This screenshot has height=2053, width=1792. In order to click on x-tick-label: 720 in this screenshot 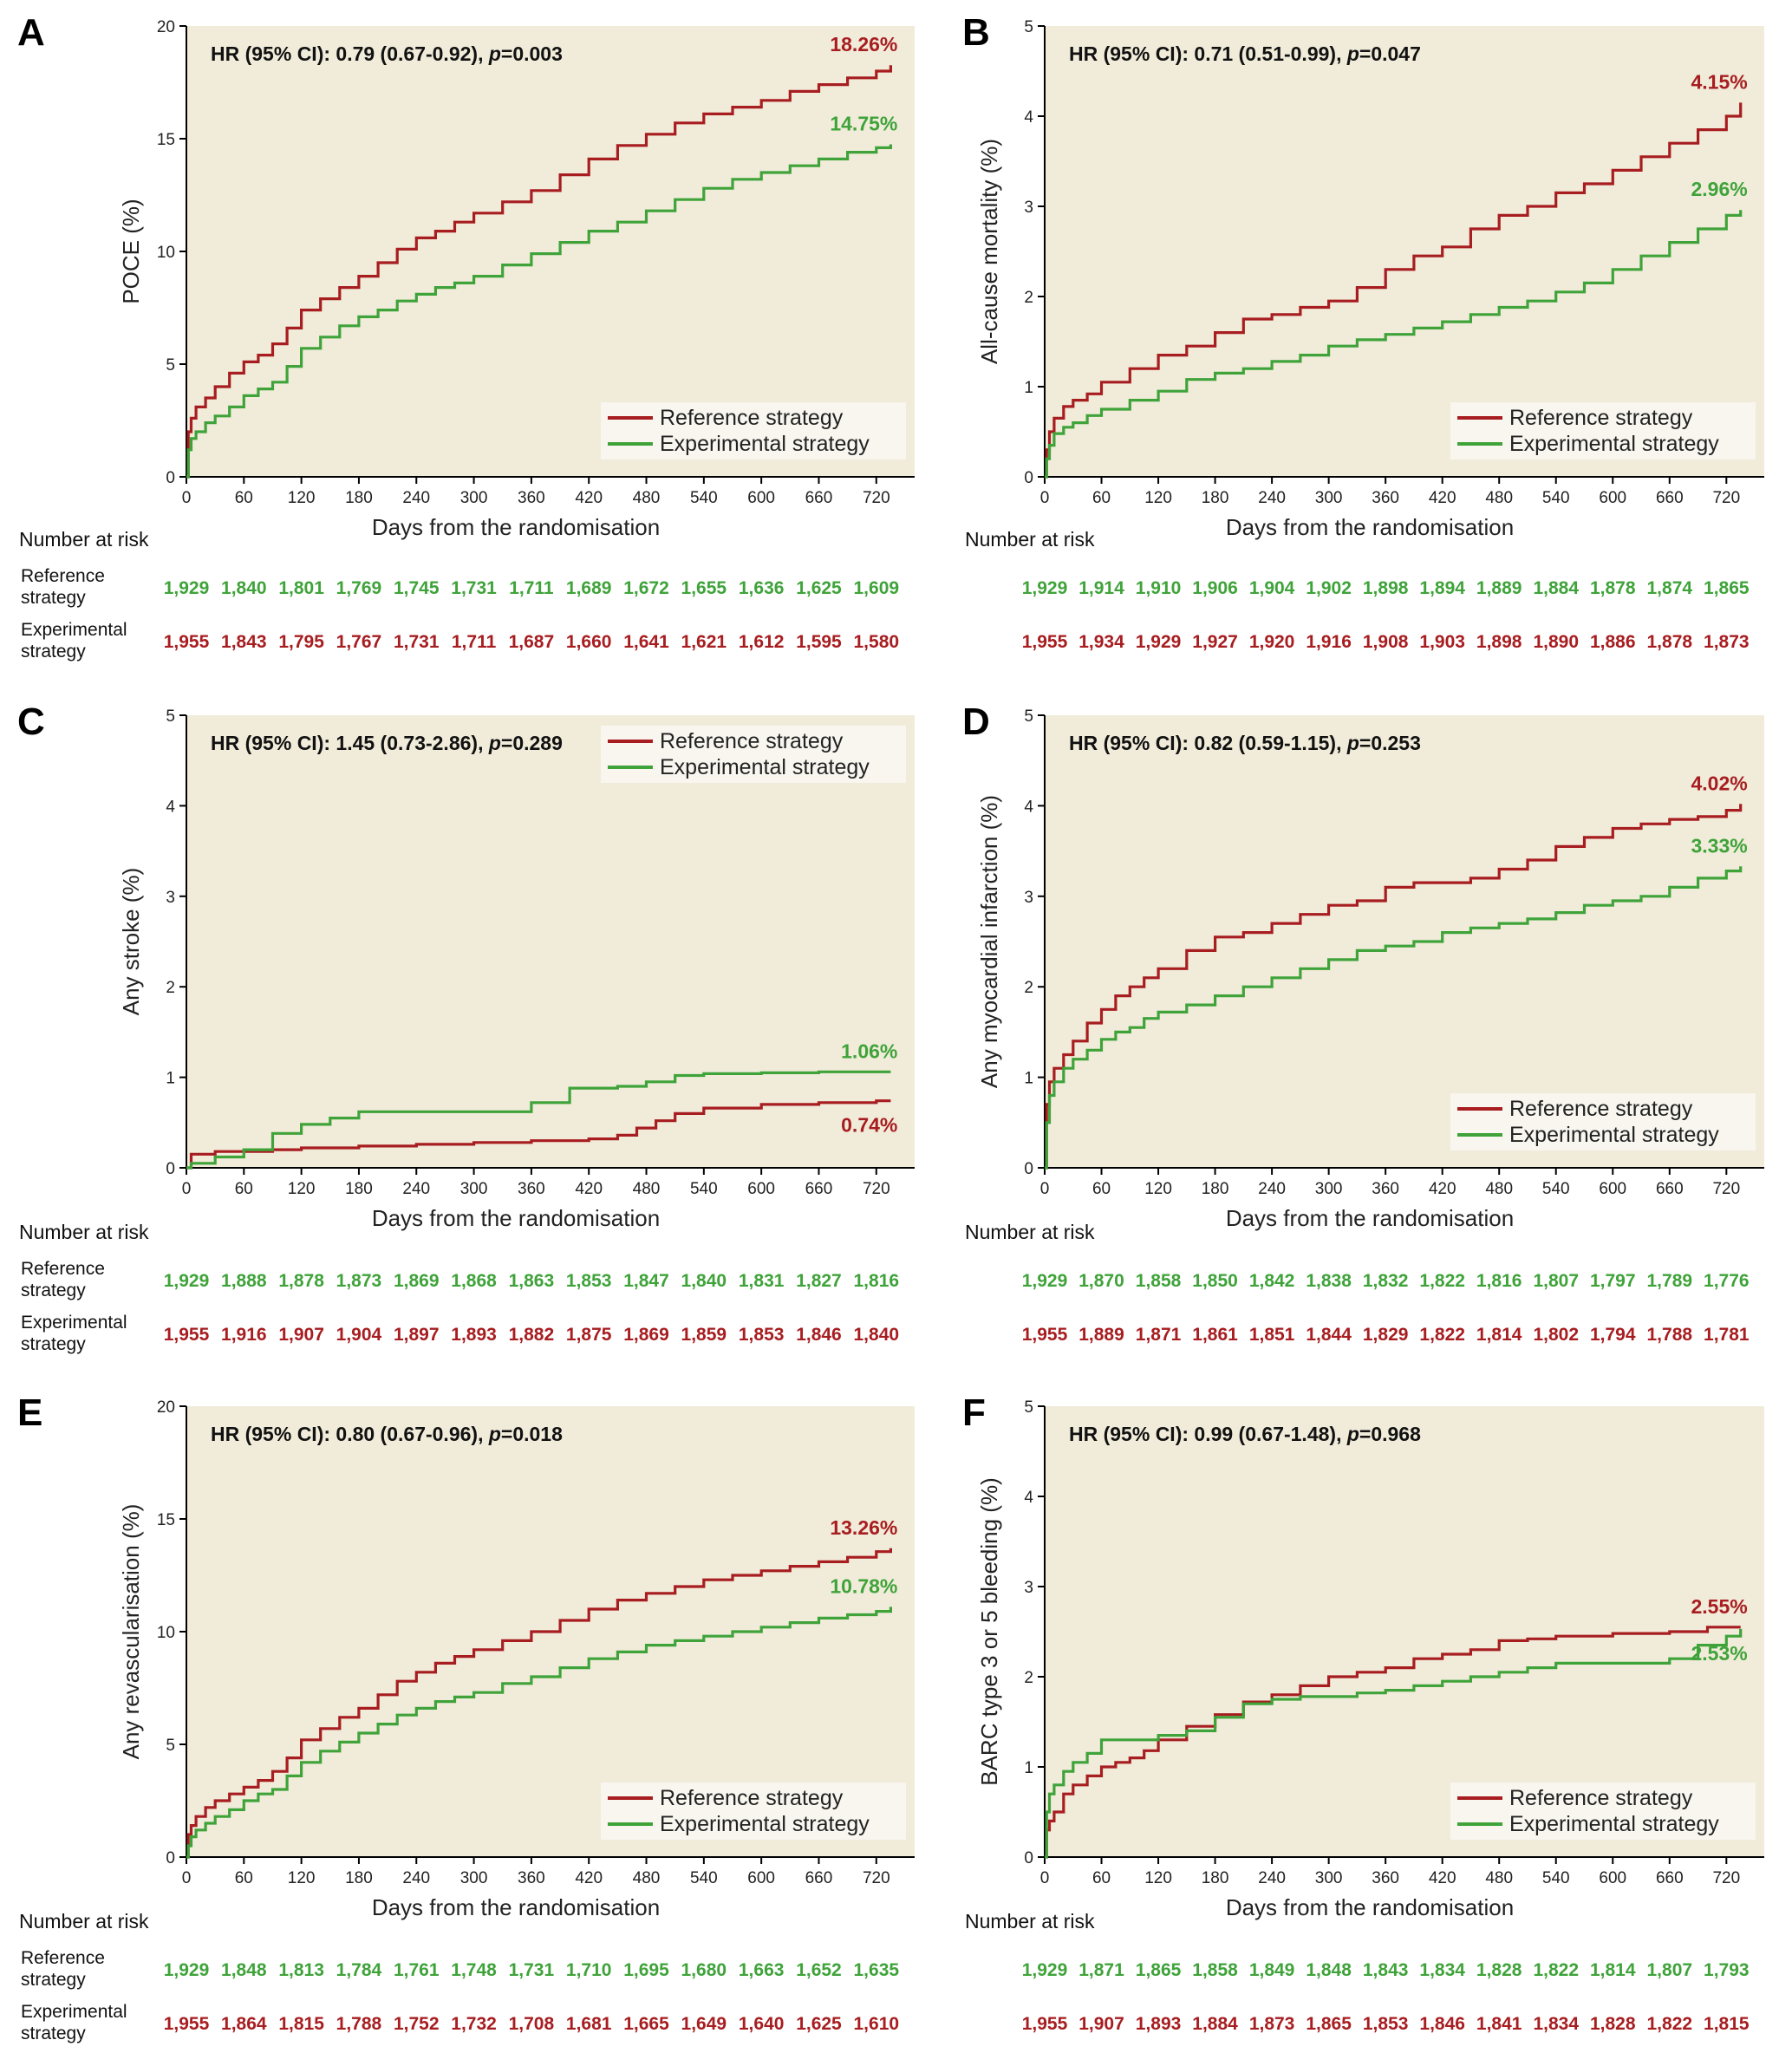, I will do `click(876, 498)`.